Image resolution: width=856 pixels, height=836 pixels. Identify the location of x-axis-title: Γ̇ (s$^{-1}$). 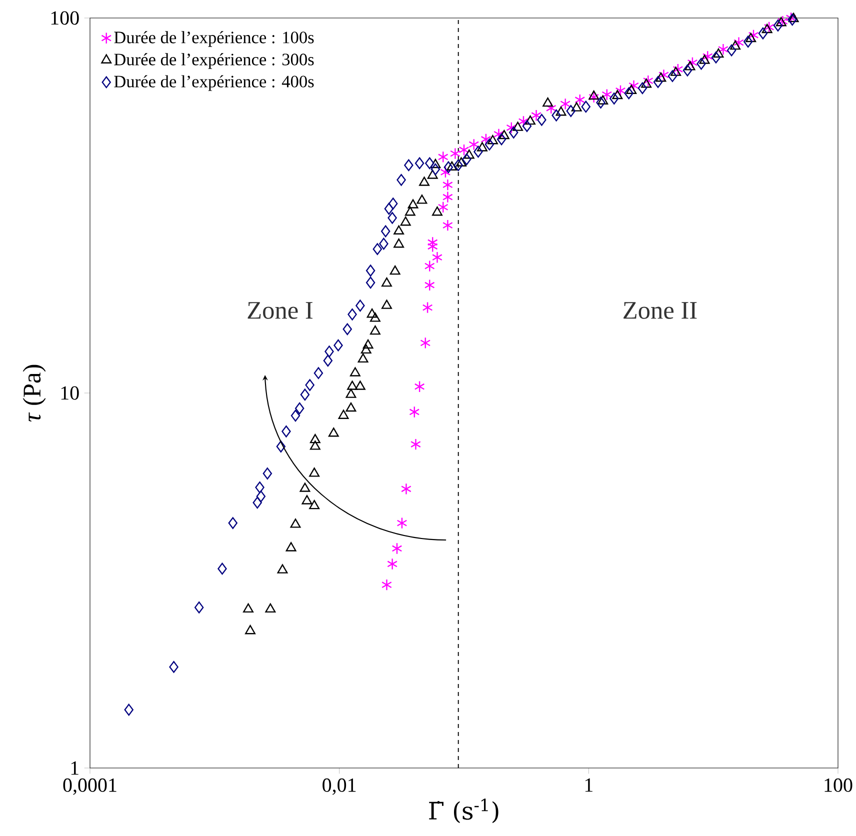
(463, 811).